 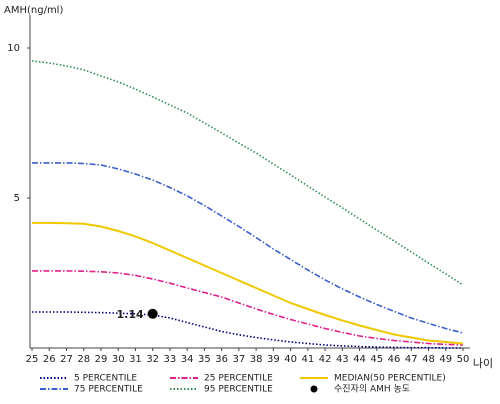 I want to click on x-tick-label: 42, so click(x=325, y=359).